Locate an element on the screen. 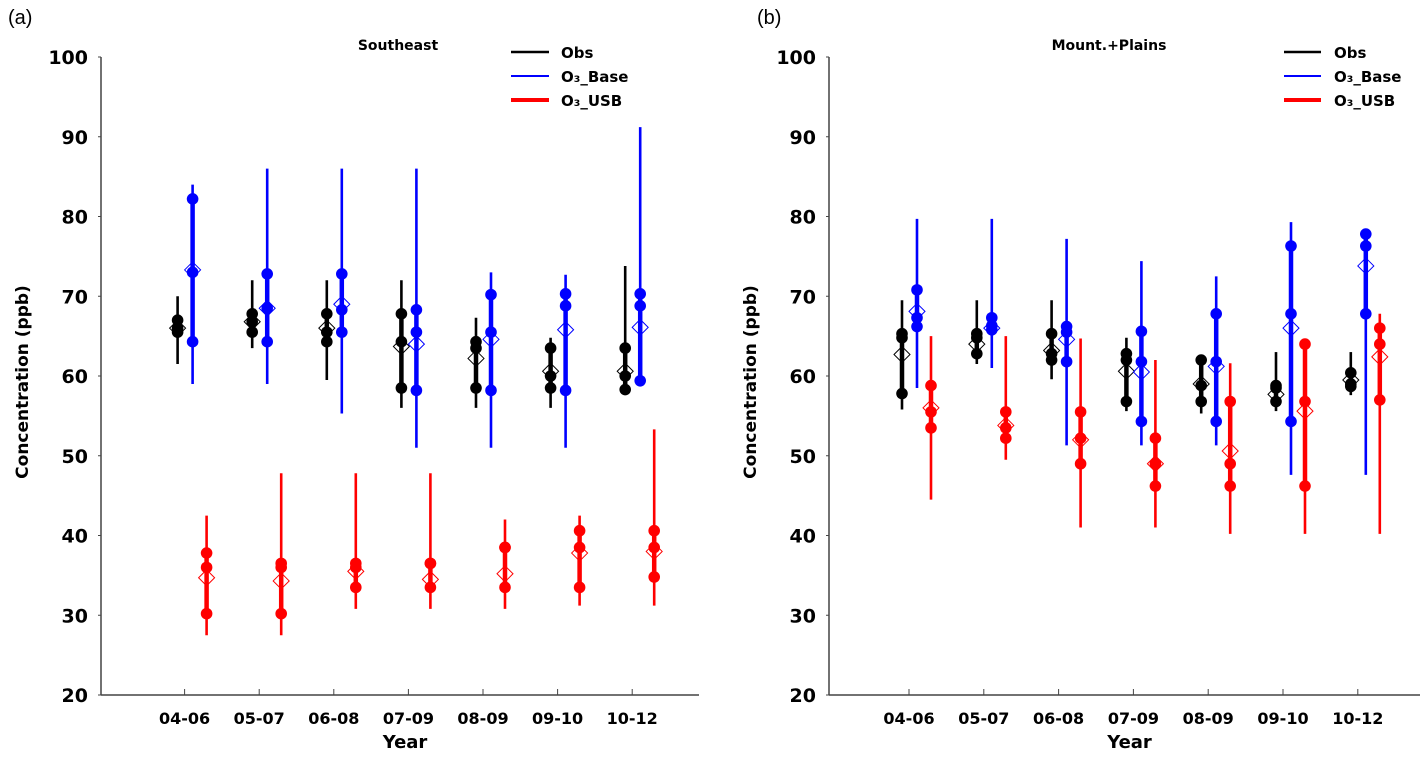 Image resolution: width=1423 pixels, height=760 pixels. series-obs is located at coordinates (401, 336).